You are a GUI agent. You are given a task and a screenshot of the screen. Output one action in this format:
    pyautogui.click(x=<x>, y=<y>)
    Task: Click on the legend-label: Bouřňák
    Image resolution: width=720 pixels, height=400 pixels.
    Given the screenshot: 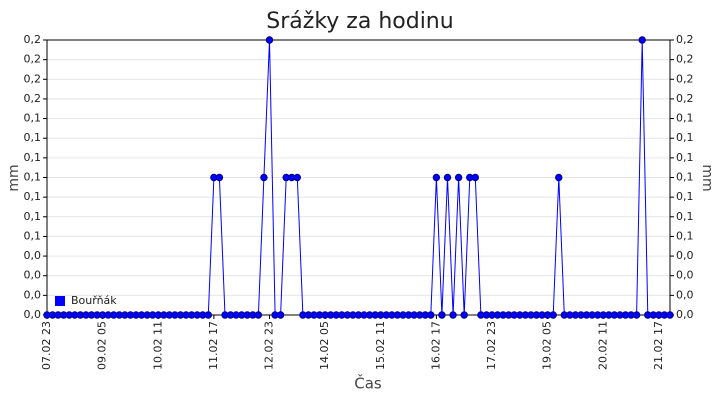 What is the action you would take?
    pyautogui.click(x=94, y=300)
    